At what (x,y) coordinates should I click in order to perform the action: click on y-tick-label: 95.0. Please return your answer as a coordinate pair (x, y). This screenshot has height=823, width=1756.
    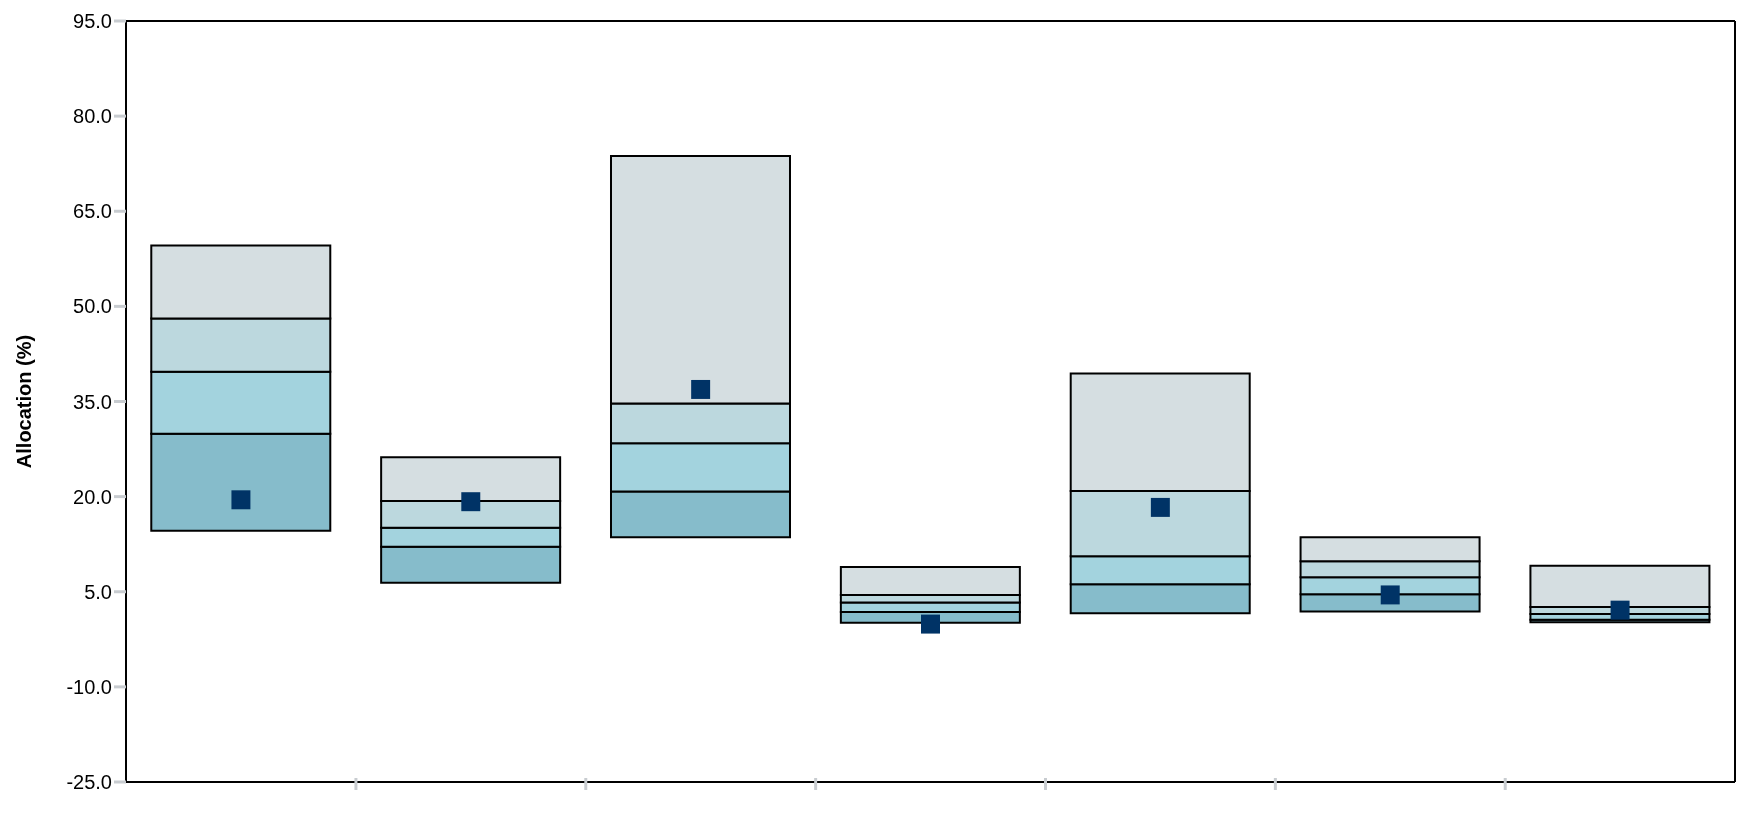
    Looking at the image, I should click on (92, 21).